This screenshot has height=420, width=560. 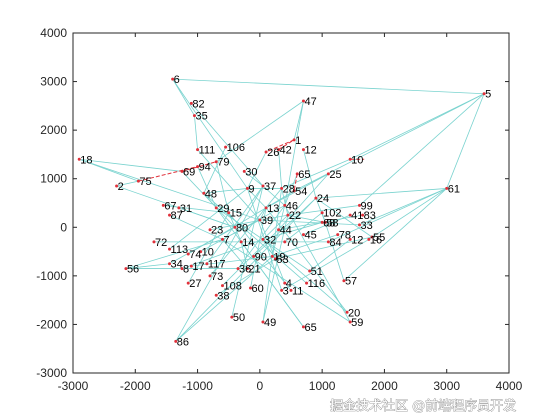 I want to click on node-label: 50, so click(x=239, y=318).